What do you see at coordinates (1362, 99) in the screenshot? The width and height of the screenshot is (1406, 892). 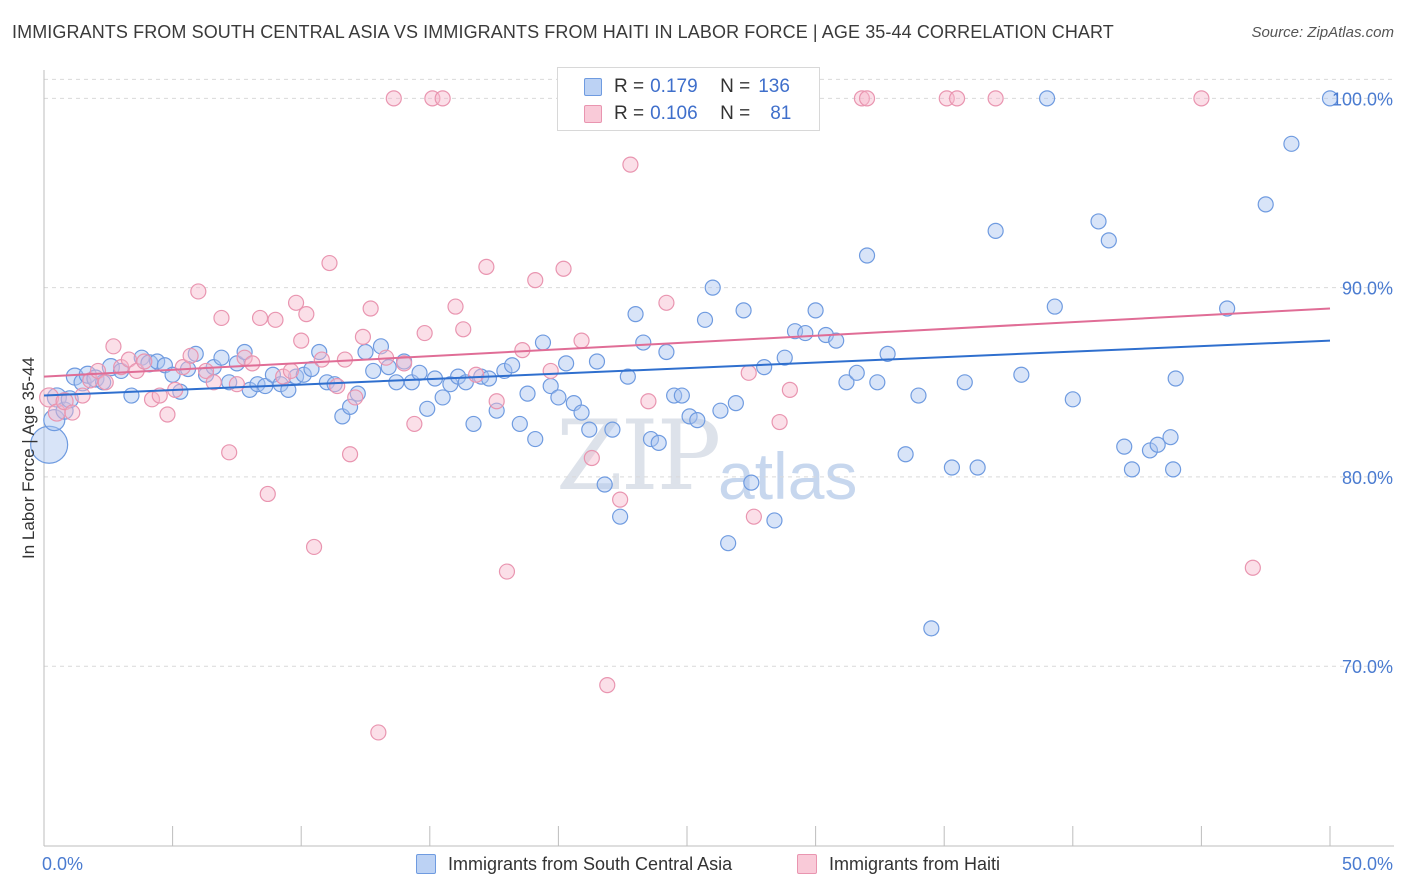 I see `y-tick-label: 100.0%` at bounding box center [1362, 99].